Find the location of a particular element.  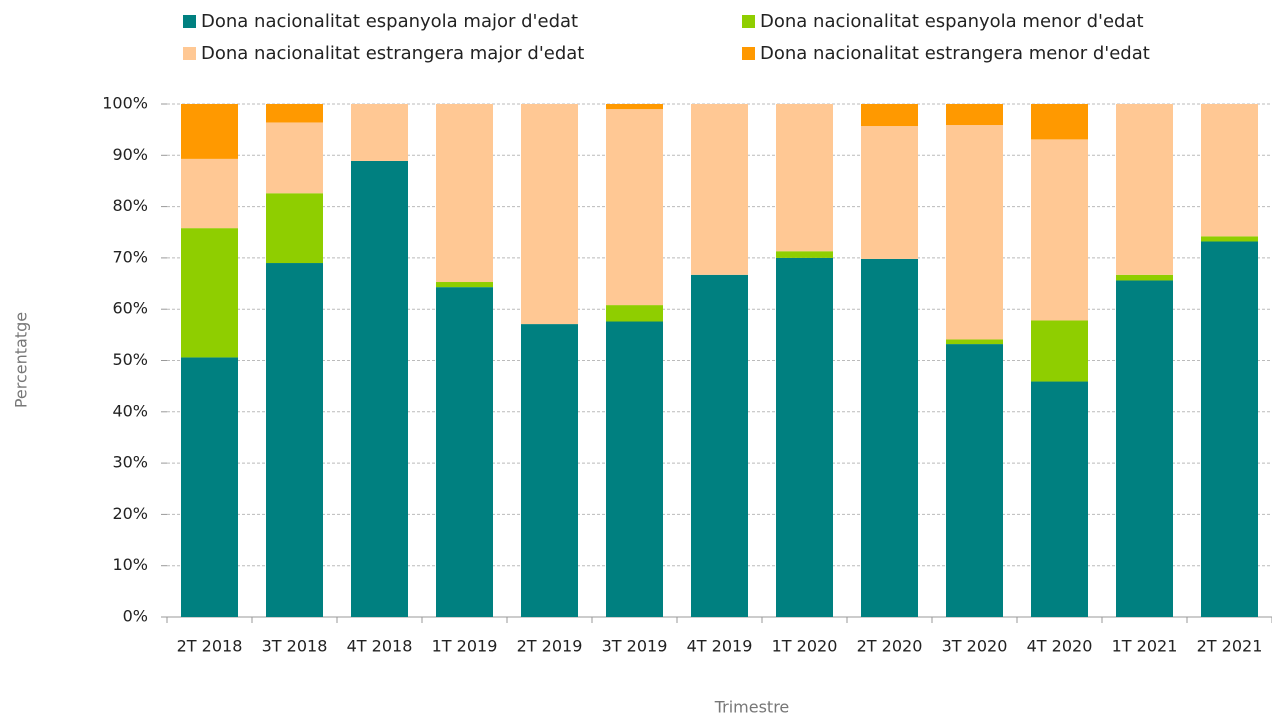

x-tick-label: 2T 2019 is located at coordinates (550, 646).